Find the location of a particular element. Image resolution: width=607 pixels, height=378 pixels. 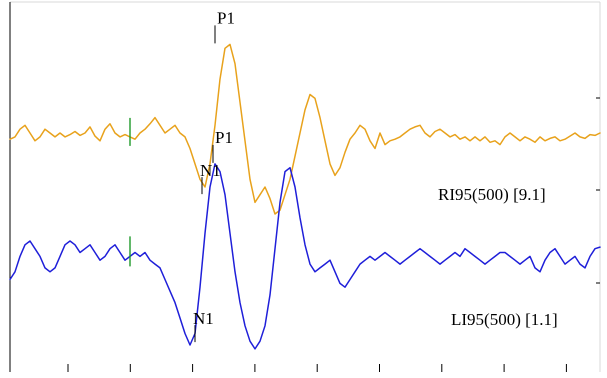

peak-label-right-n1: N1 is located at coordinates (210, 170).